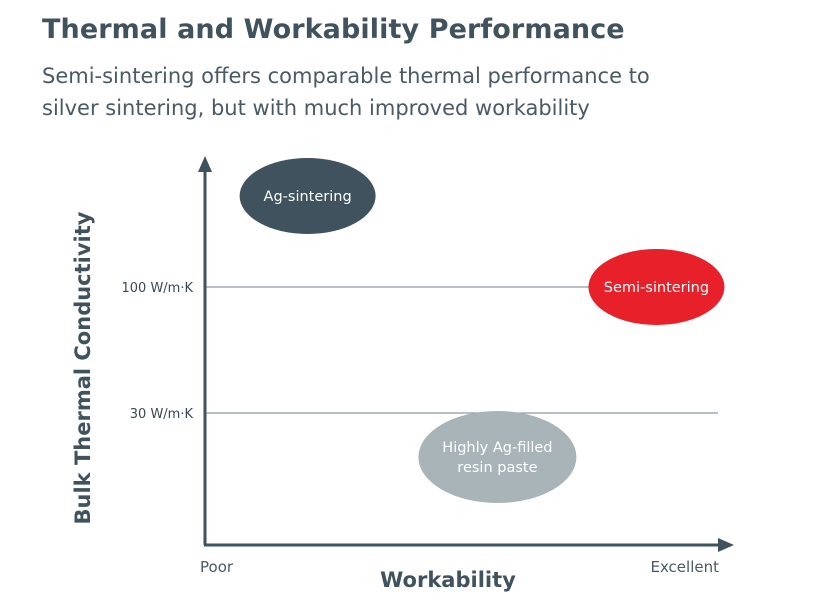 This screenshot has width=839, height=607. I want to click on data-point-2: Highly Ag-filled resin paste, so click(497, 457).